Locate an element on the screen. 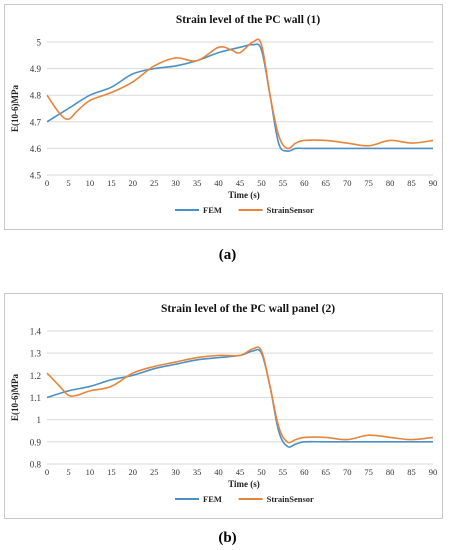 The height and width of the screenshot is (550, 455). y-tick-label: 4.5 is located at coordinates (36, 176).